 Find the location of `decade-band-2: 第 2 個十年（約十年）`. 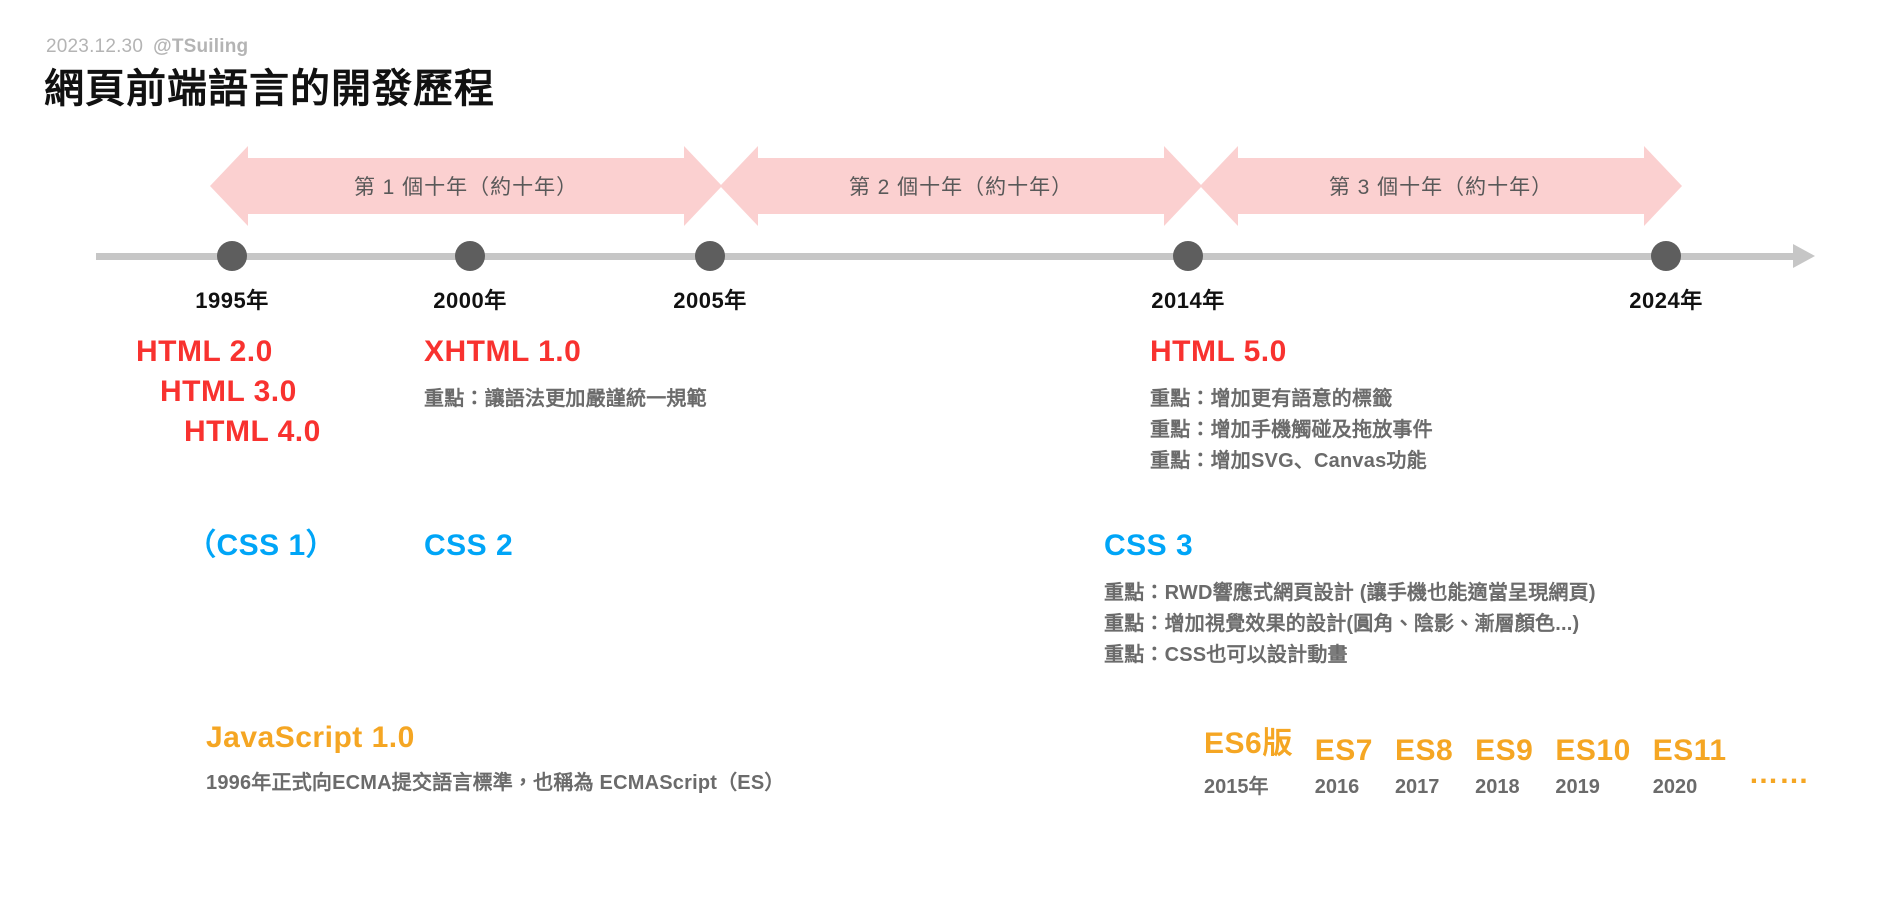

decade-band-2: 第 2 個十年（約十年） is located at coordinates (961, 186).